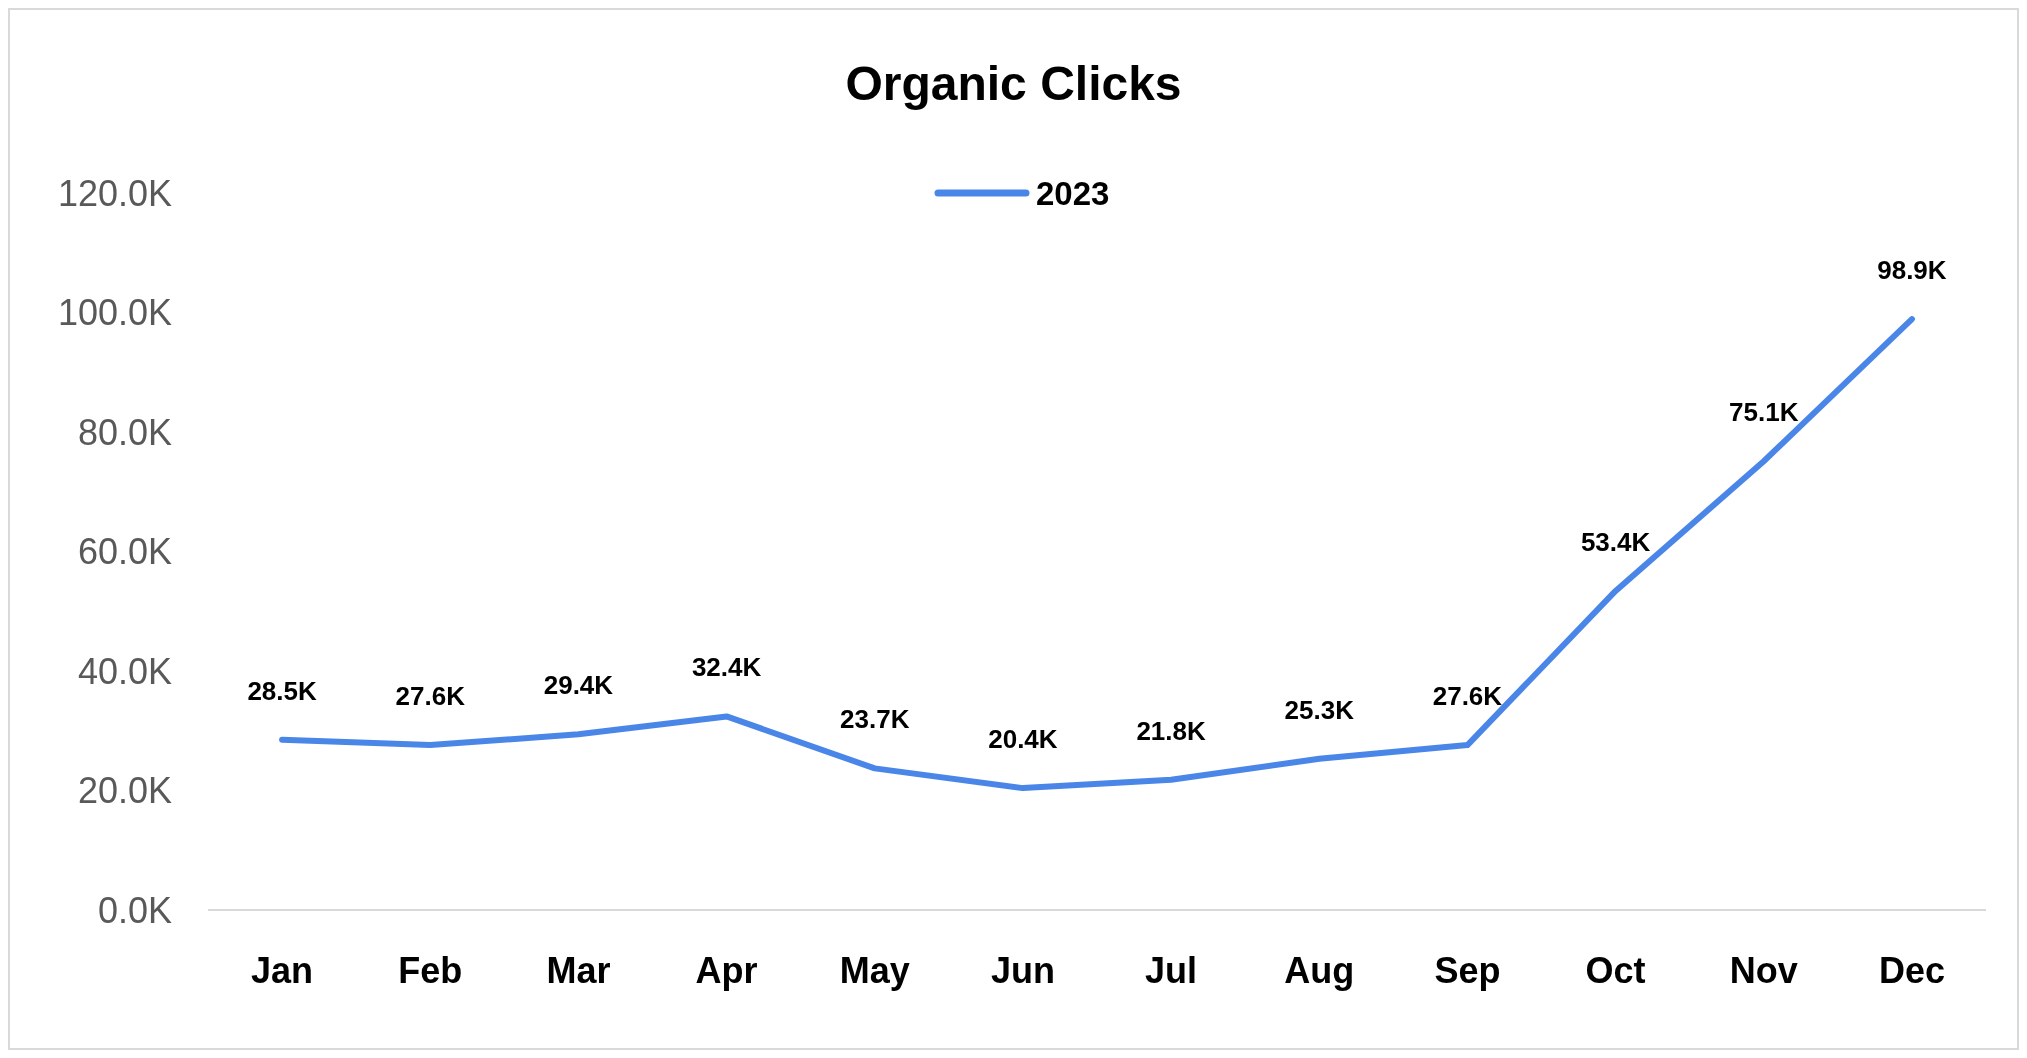  I want to click on y-tick-label: 0.0K, so click(134, 910).